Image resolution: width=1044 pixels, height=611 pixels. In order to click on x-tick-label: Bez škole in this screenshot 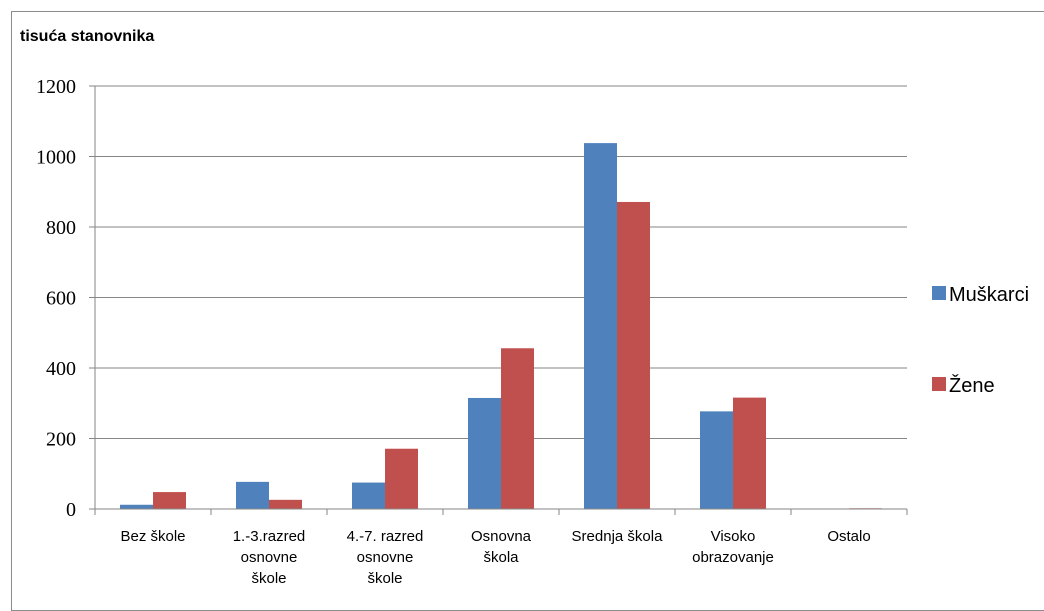, I will do `click(152, 536)`.